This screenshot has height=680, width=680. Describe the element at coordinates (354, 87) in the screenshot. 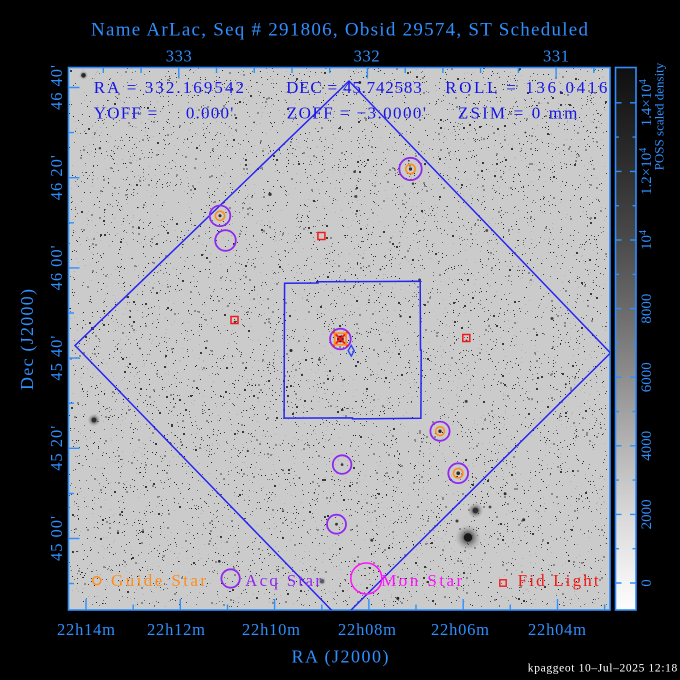

I see `svg-text: DEC = 45.742583` at that location.